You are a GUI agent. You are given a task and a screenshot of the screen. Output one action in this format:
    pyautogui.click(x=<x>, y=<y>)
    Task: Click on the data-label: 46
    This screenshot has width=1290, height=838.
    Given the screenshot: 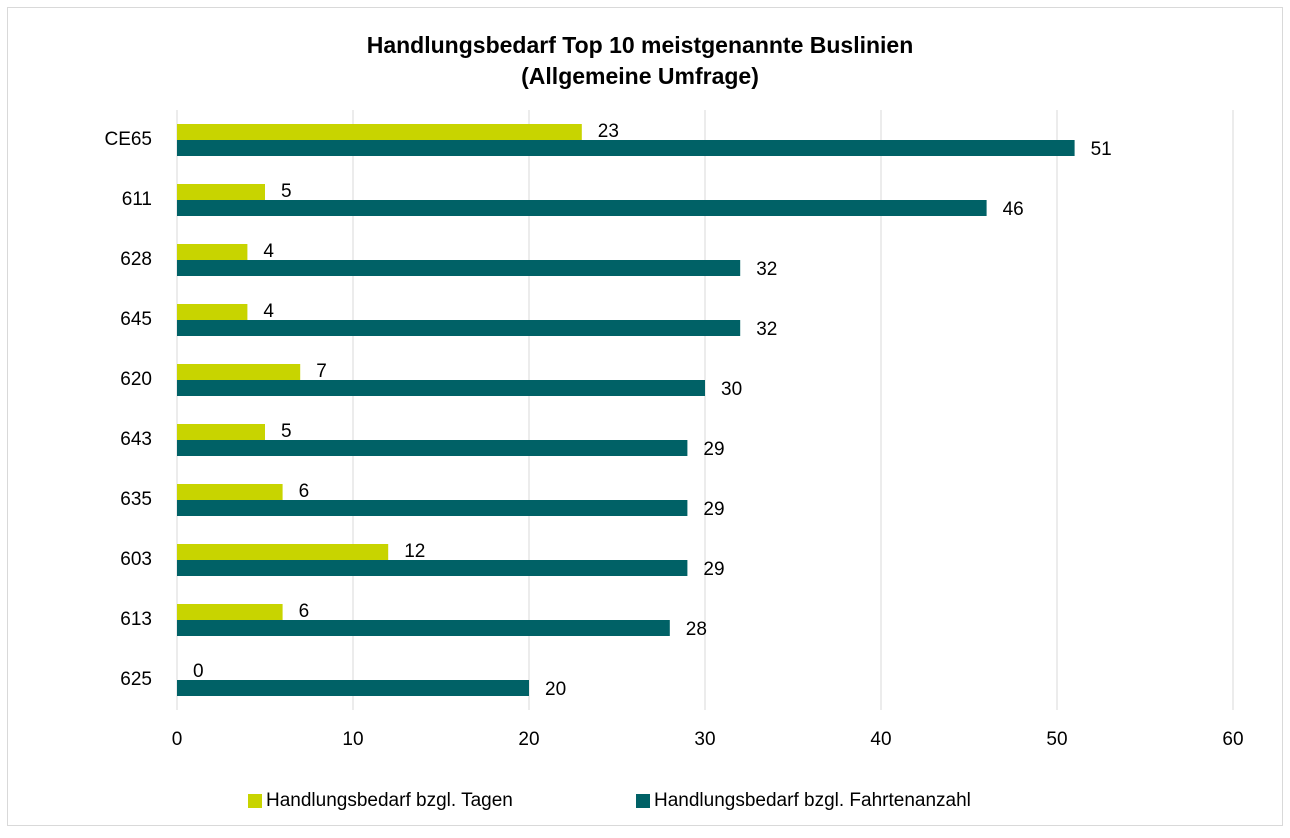 What is the action you would take?
    pyautogui.click(x=1013, y=209)
    